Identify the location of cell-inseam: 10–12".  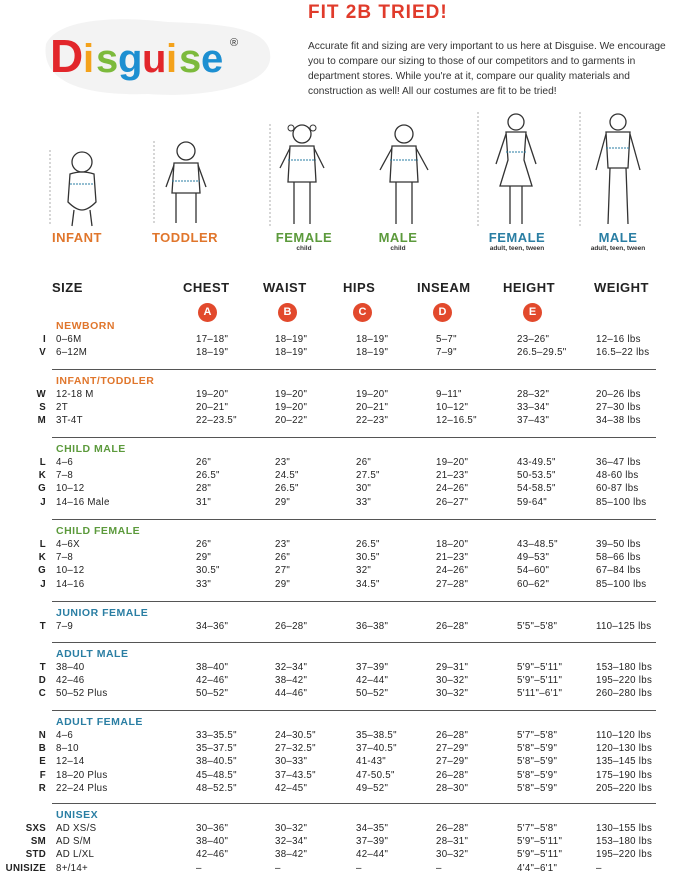
(452, 408).